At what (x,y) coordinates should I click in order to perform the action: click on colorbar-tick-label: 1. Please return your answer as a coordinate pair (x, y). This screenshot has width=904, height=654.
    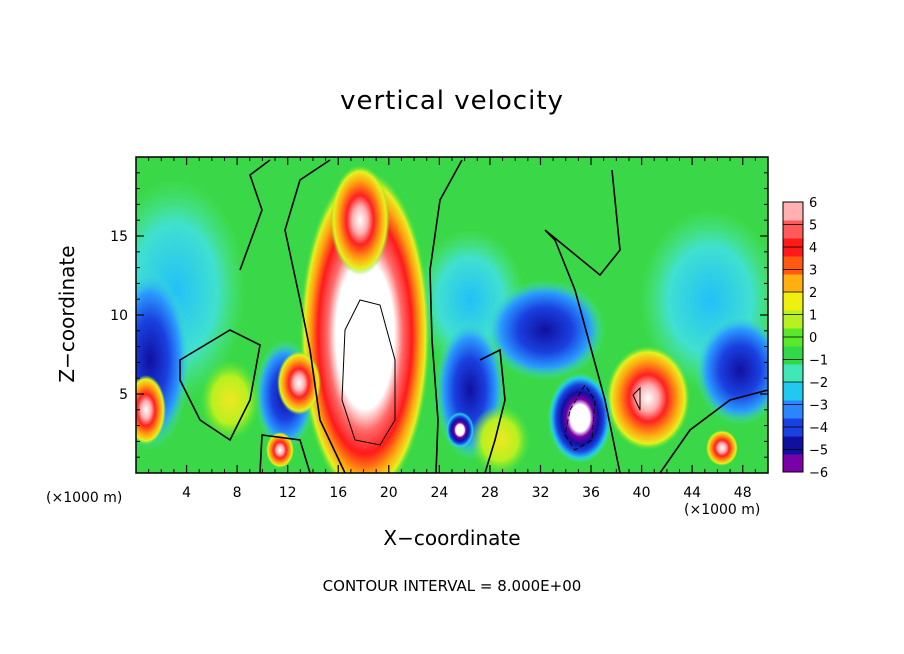
    Looking at the image, I should click on (813, 316).